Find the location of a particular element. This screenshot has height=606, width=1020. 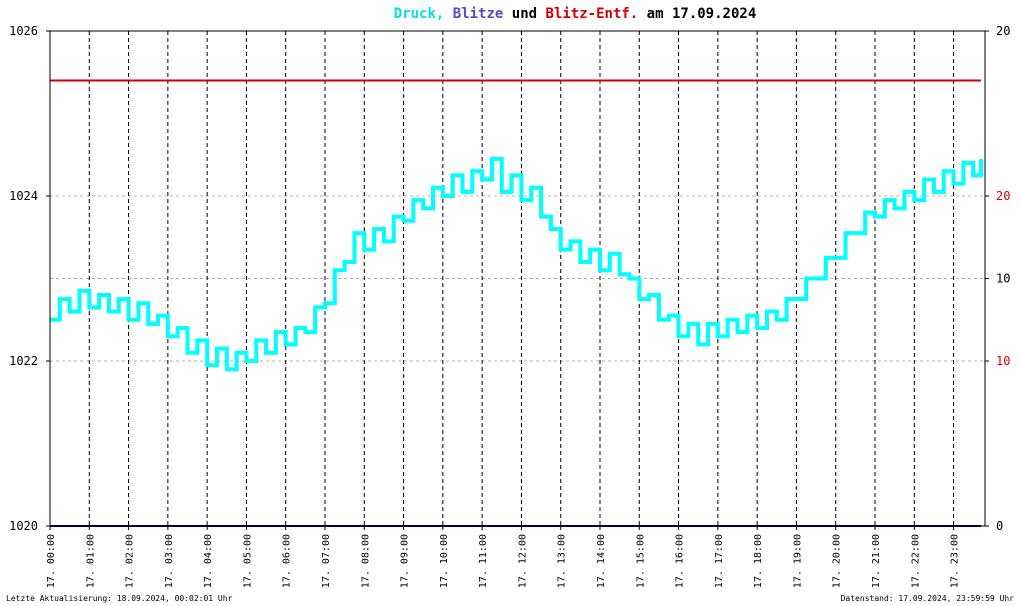

title-part: am 17.09.2024 is located at coordinates (702, 14).